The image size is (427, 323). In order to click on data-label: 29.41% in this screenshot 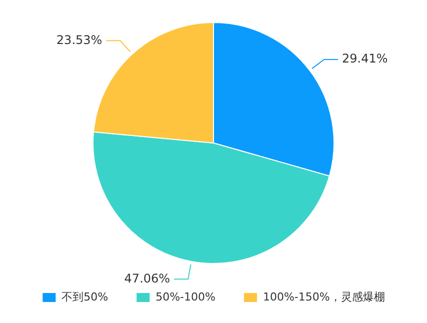, I will do `click(365, 59)`.